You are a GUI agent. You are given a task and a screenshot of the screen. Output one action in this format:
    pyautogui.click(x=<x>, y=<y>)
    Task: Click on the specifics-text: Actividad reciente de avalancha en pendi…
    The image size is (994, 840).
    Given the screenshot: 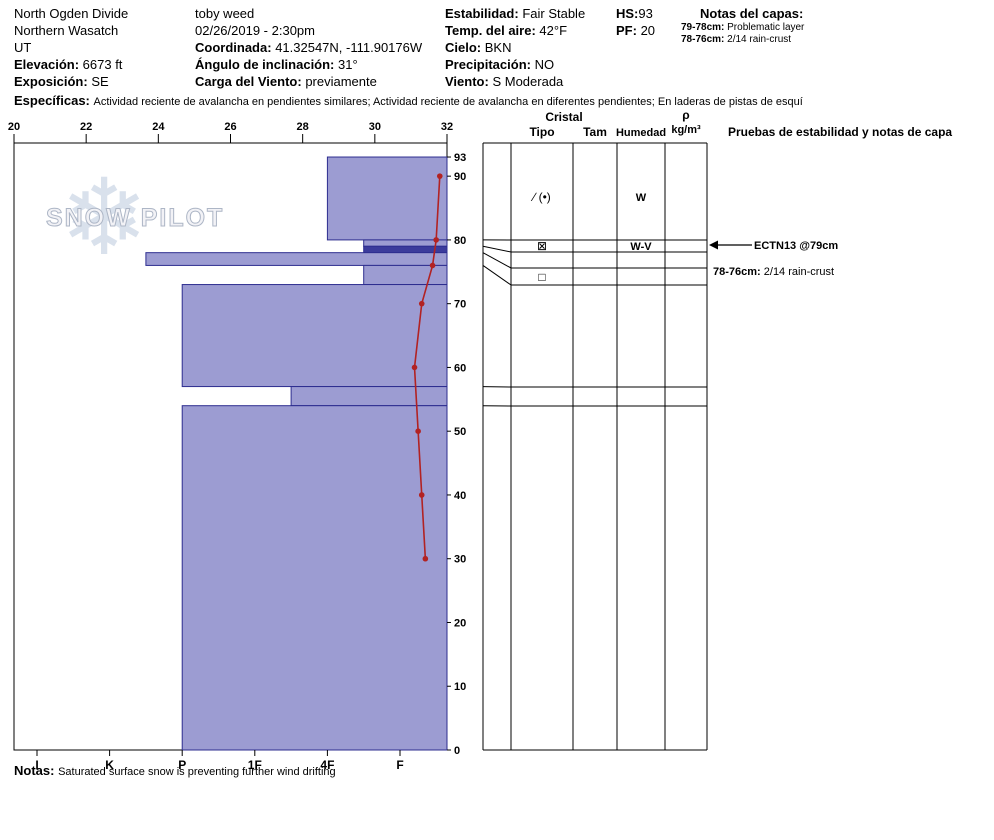 What is the action you would take?
    pyautogui.click(x=448, y=102)
    